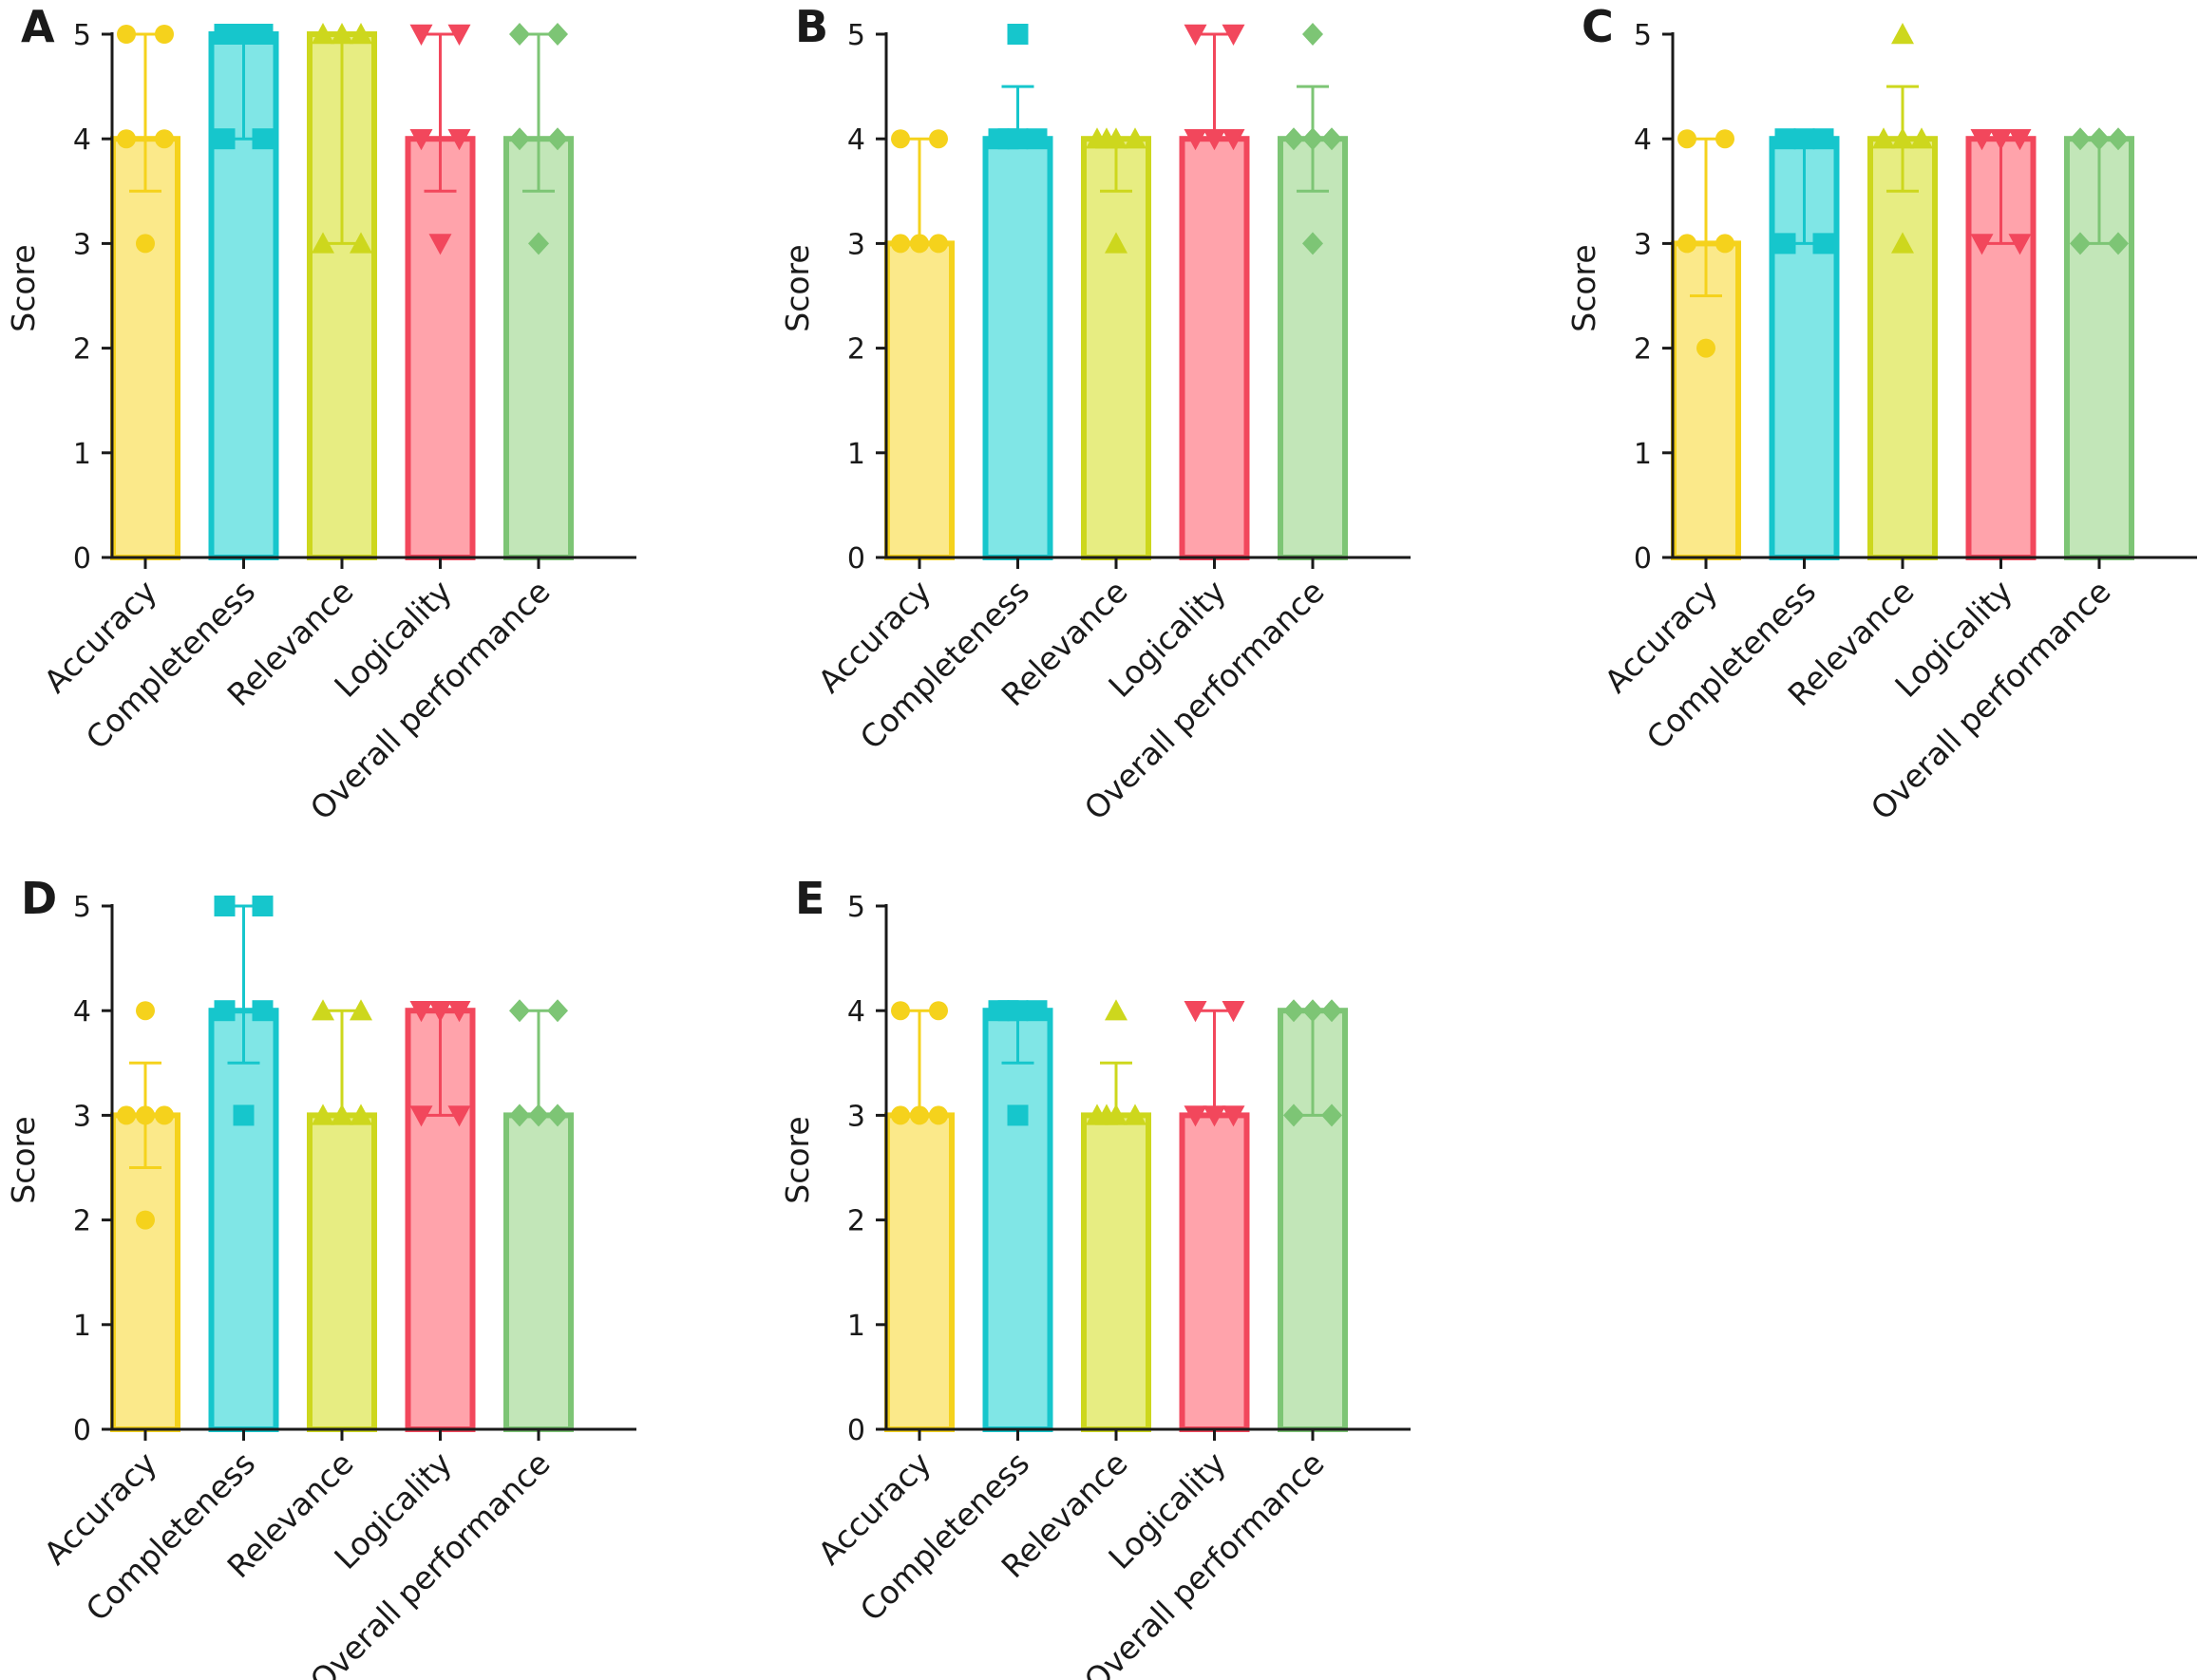 This screenshot has width=2198, height=1680. I want to click on y-tick-label: 0, so click(1643, 559).